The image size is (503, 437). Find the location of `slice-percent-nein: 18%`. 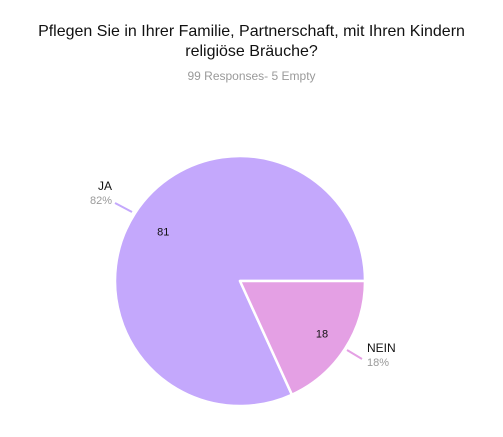

slice-percent-nein: 18% is located at coordinates (378, 363).